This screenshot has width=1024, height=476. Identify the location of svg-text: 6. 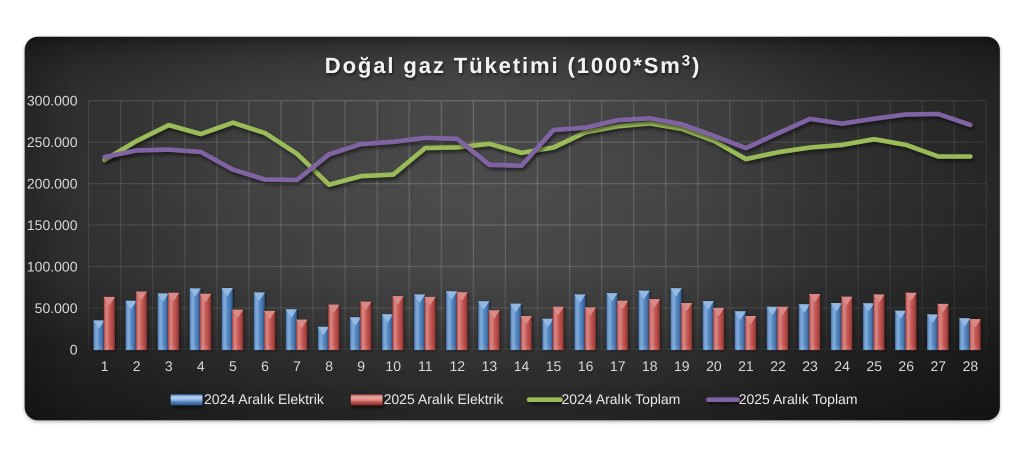
(265, 366).